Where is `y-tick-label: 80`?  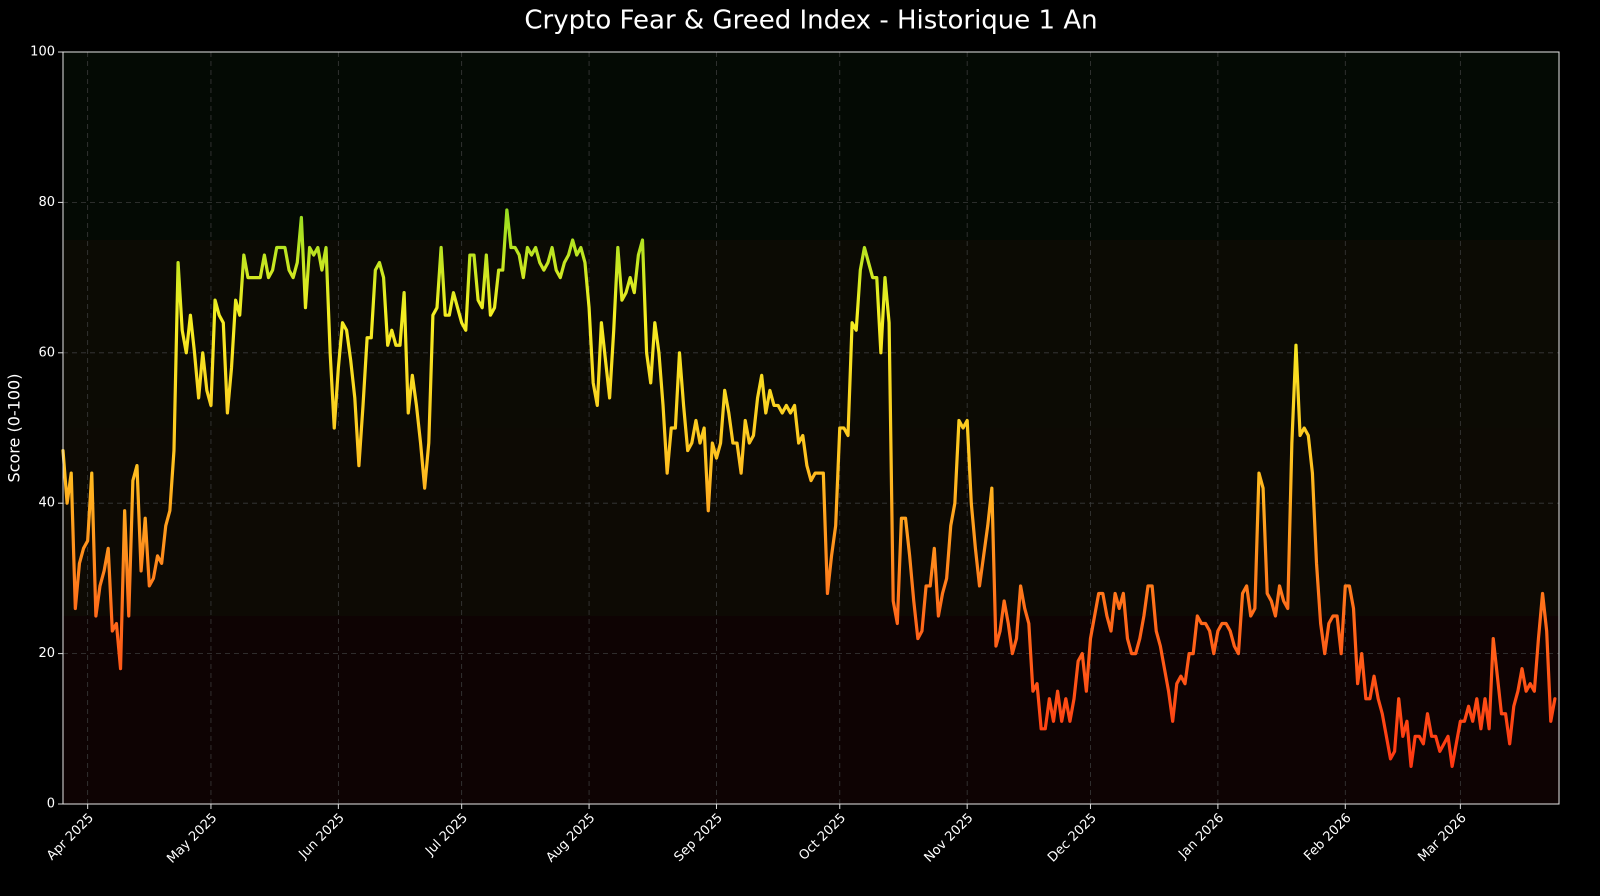 y-tick-label: 80 is located at coordinates (46, 202).